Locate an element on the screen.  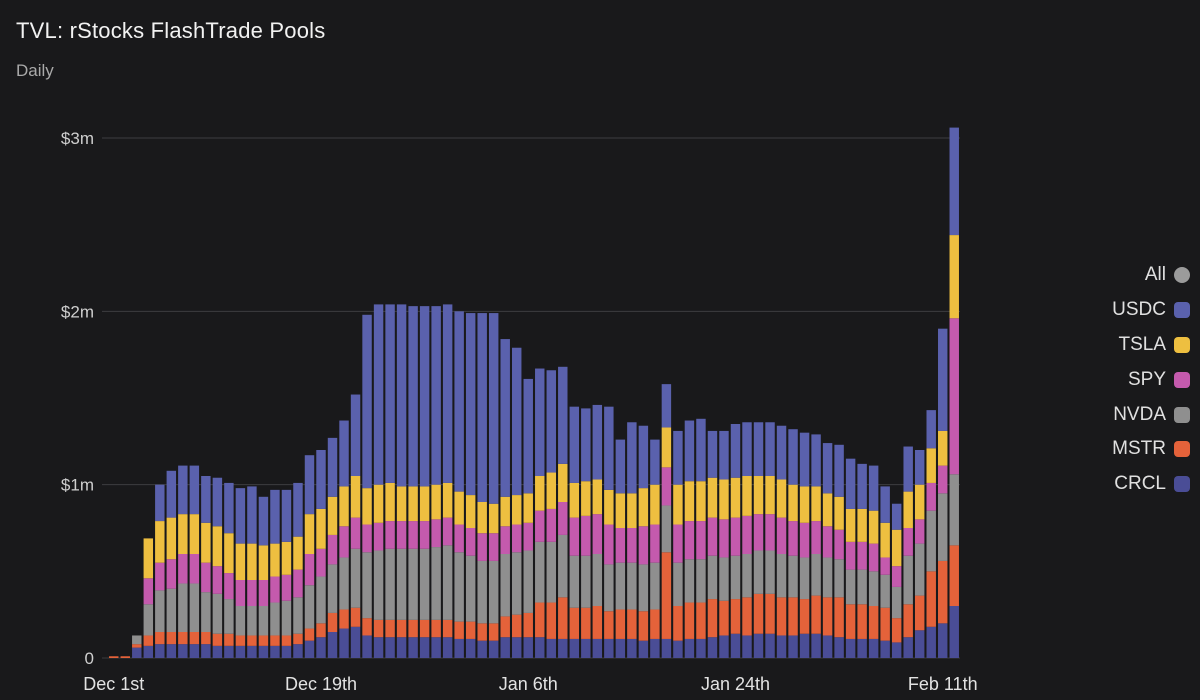
legend-item-mstr: MSTR is located at coordinates (1151, 449).